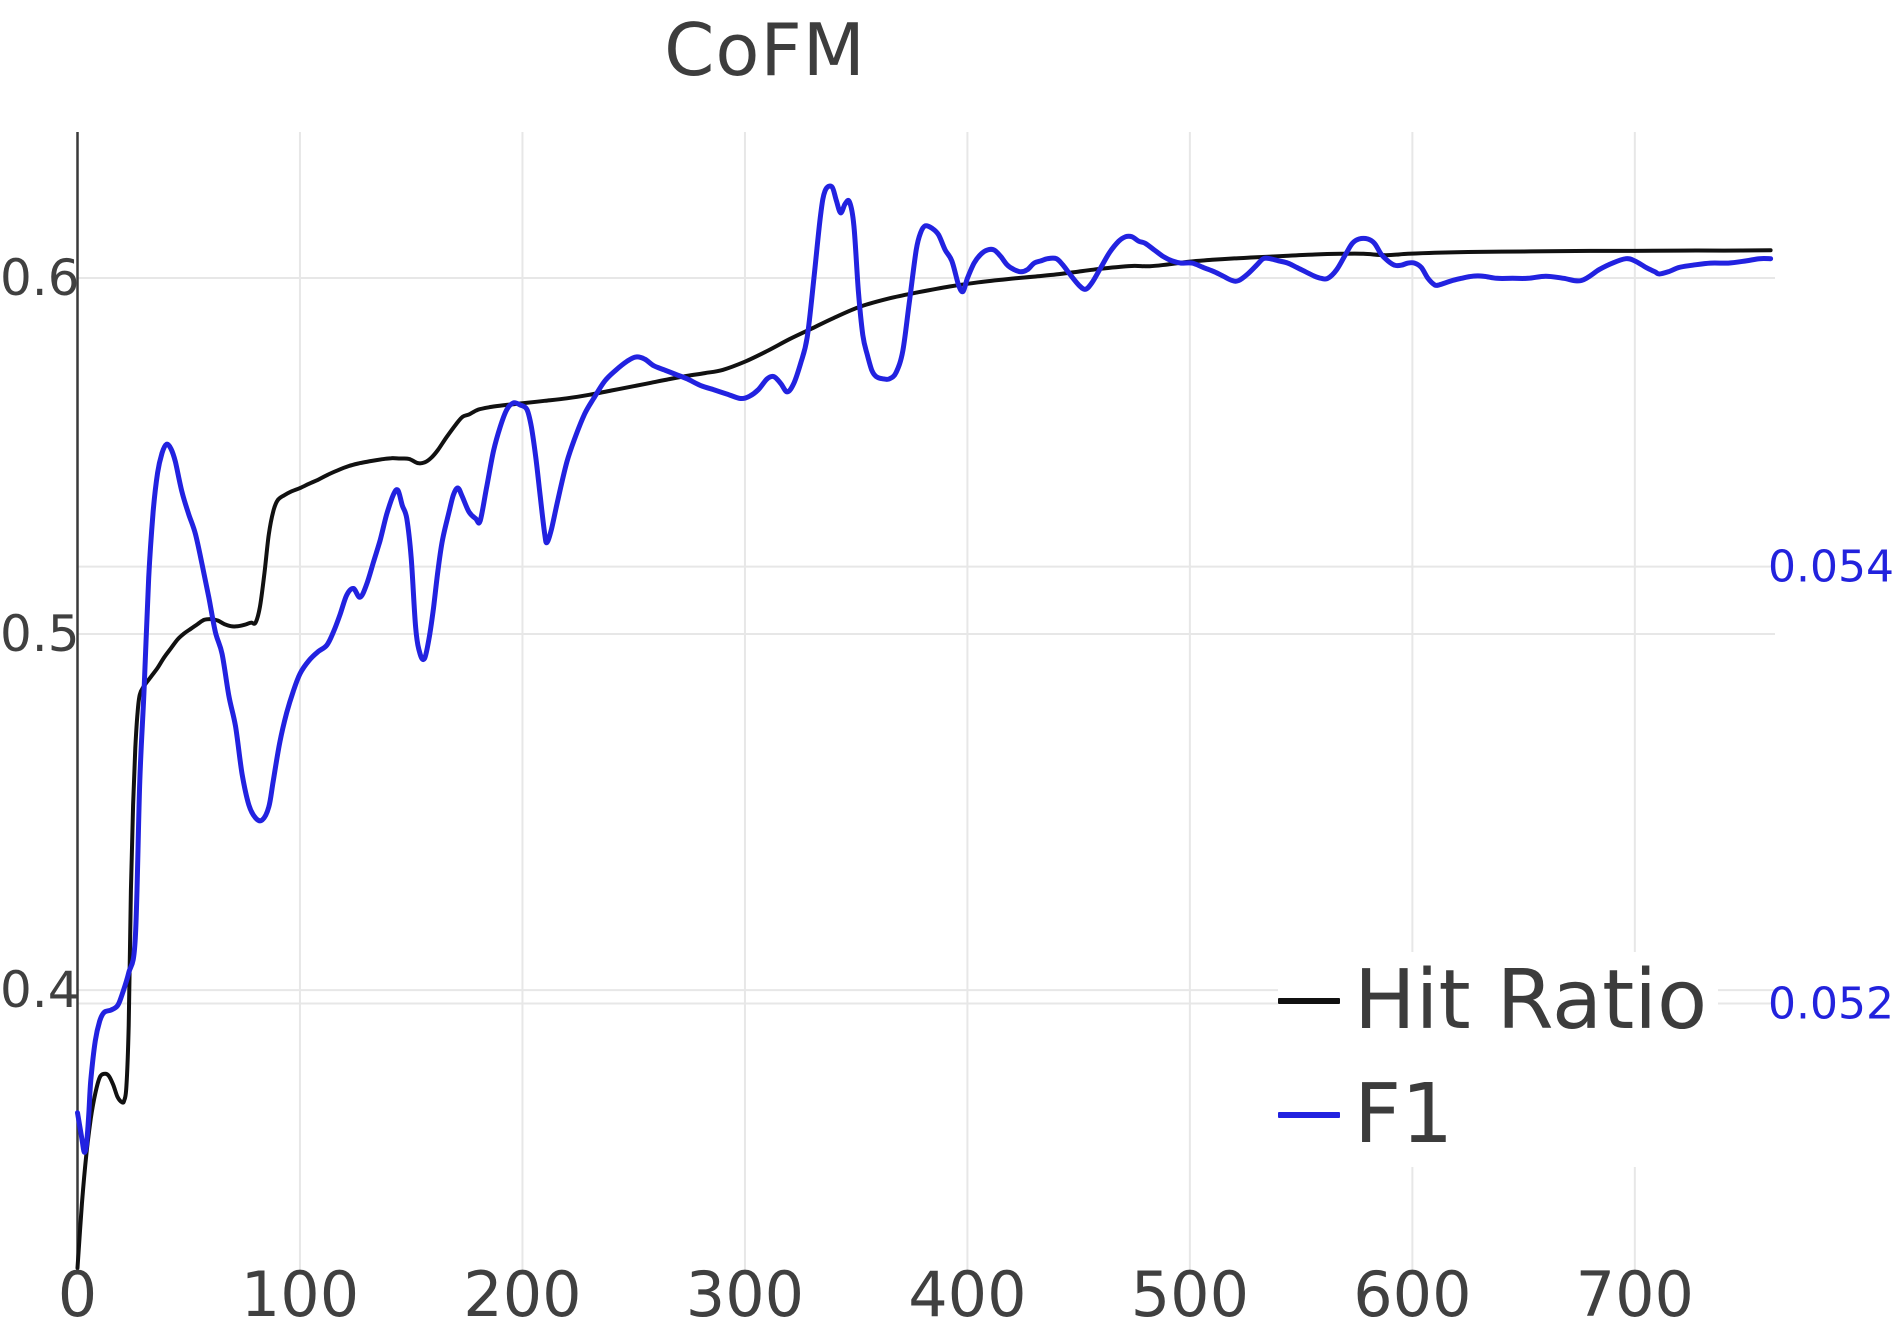 This screenshot has width=1900, height=1330. Describe the element at coordinates (40, 277) in the screenshot. I see `y-tick-label-left: 0.6` at that location.